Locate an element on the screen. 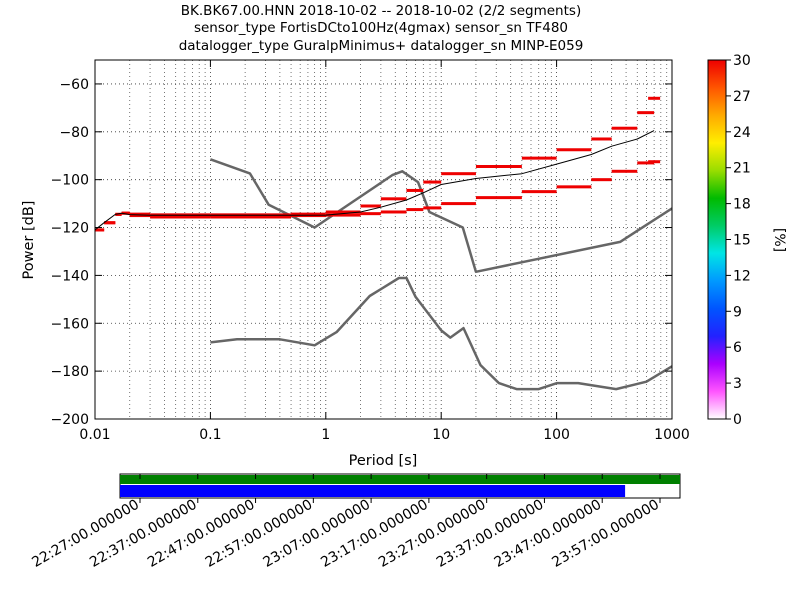 This screenshot has height=600, width=800. y-tick-label: −140 is located at coordinates (70, 276).